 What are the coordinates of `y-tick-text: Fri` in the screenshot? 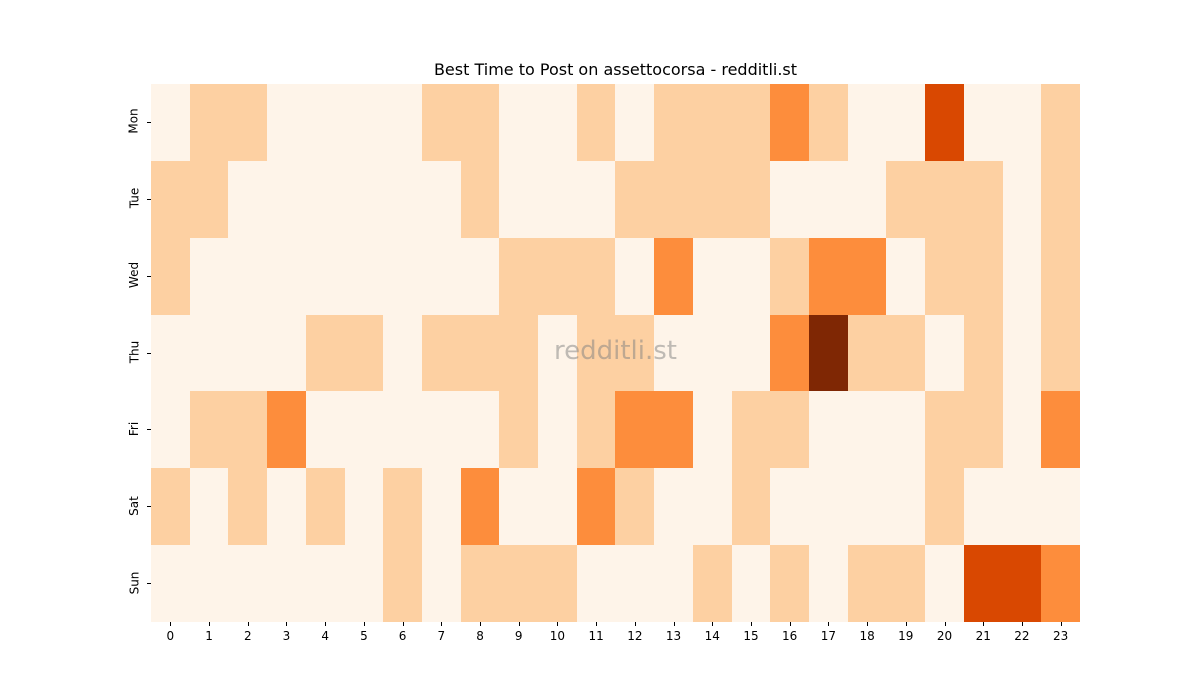 It's located at (133, 428).